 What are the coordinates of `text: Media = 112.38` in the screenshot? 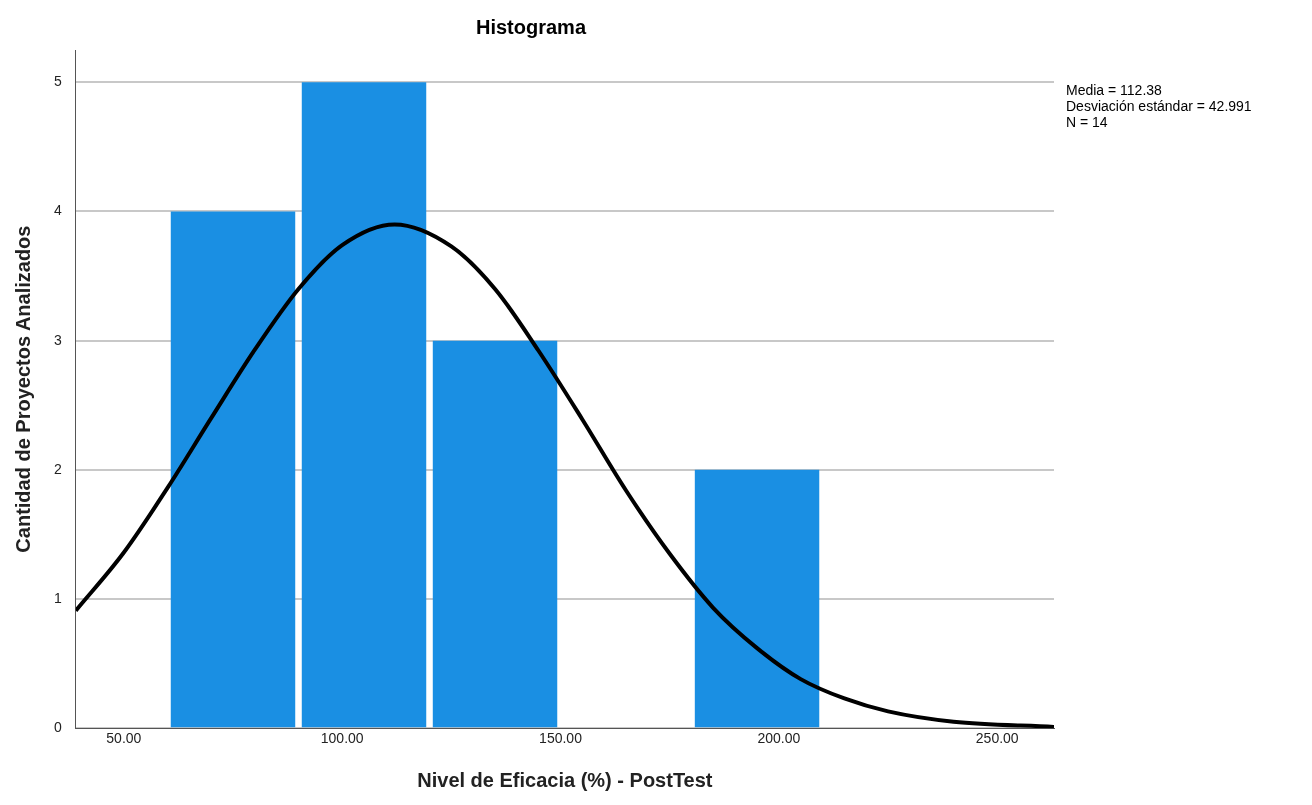 It's located at (1114, 89).